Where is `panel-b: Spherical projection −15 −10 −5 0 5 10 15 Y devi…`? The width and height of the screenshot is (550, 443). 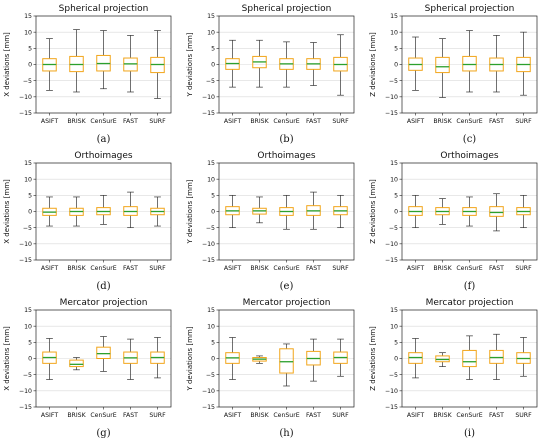 panel-b: Spherical projection −15 −10 −5 0 5 10 15 Y devi… is located at coordinates (270, 74).